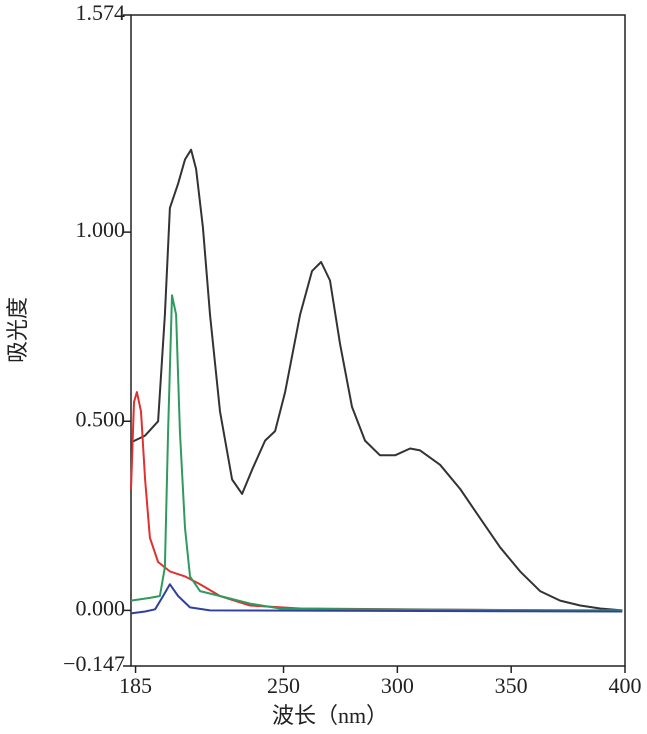 The image size is (647, 734). What do you see at coordinates (283, 685) in the screenshot?
I see `x-tick-label: 250` at bounding box center [283, 685].